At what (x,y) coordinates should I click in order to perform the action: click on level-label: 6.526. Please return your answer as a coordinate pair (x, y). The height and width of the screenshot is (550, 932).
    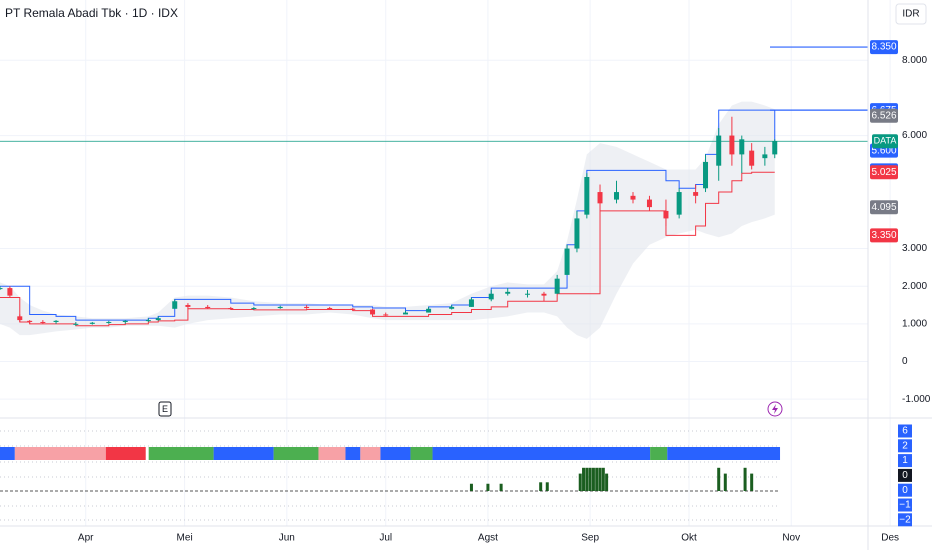
    Looking at the image, I should click on (883, 115).